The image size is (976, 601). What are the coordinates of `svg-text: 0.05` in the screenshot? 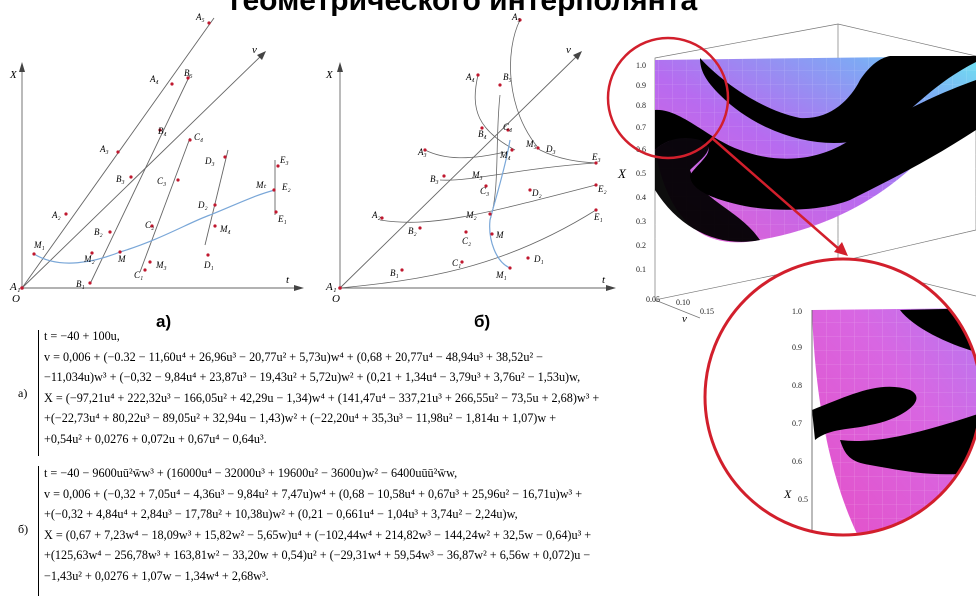 It's located at (653, 299).